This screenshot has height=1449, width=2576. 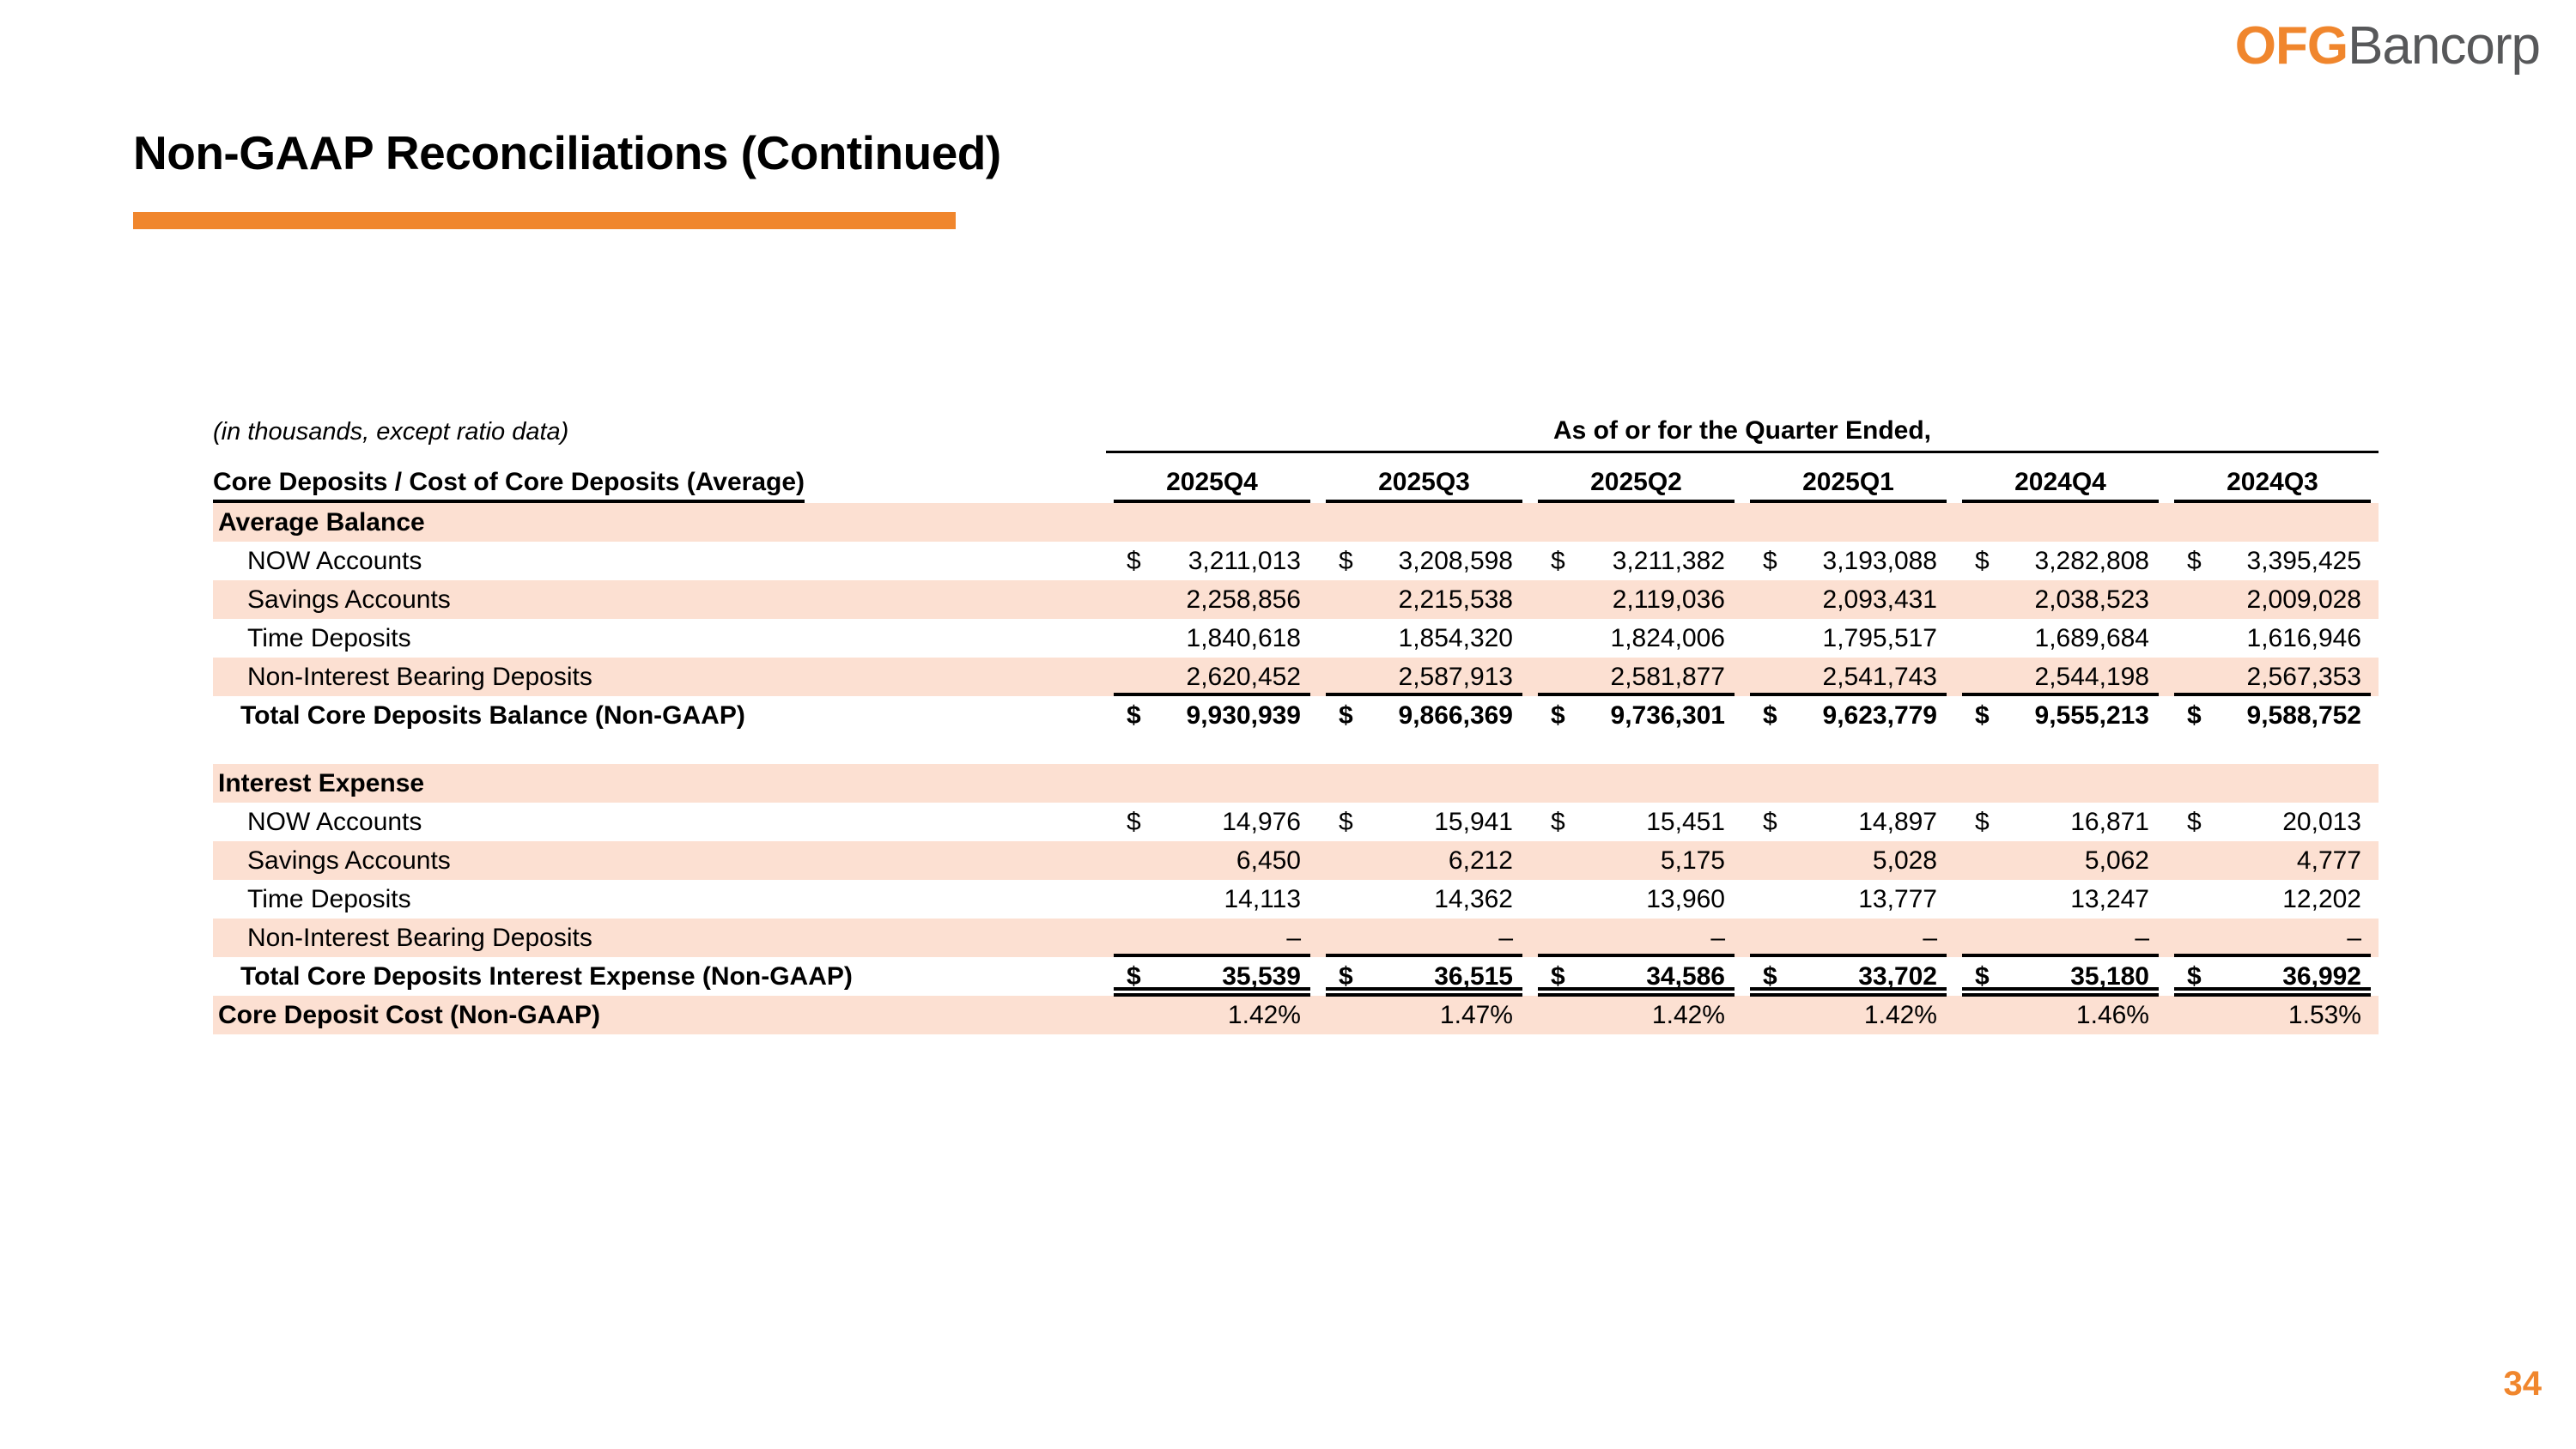 What do you see at coordinates (1212, 977) in the screenshot?
I see `value-cell-2025q4: $35,539` at bounding box center [1212, 977].